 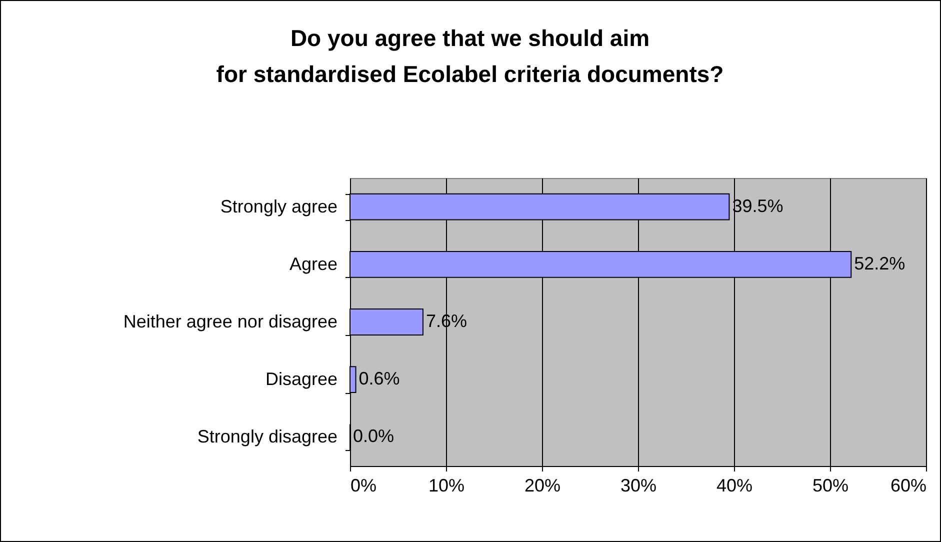 I want to click on chart-title: Do you agree that we should aim for standardised Ecolabel criteria documents?, so click(x=470, y=56).